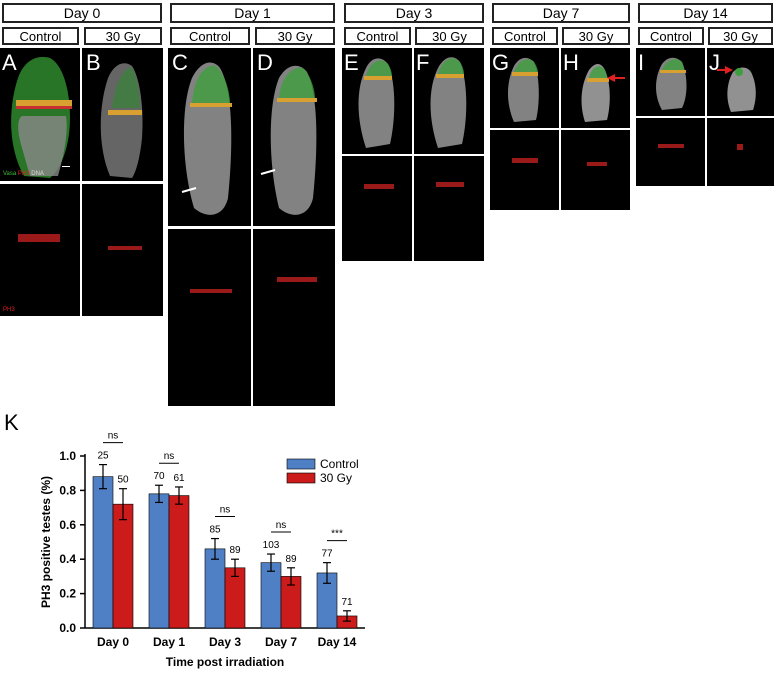 The image size is (777, 676). I want to click on y-axis-label: PH3 positive testes (%), so click(46, 542).